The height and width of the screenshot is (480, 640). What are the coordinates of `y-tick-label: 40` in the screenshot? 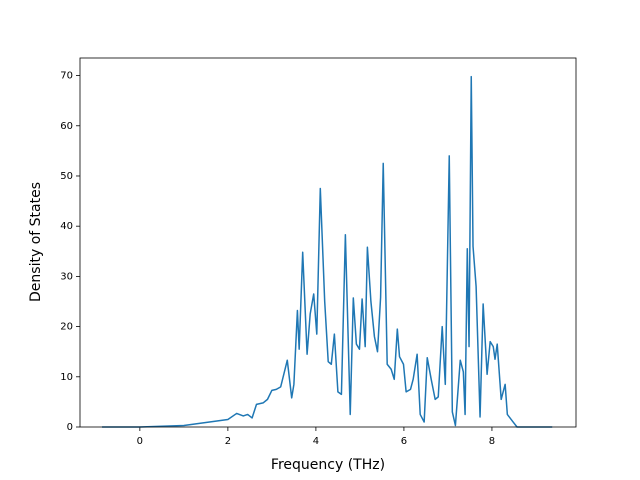 It's located at (66, 226).